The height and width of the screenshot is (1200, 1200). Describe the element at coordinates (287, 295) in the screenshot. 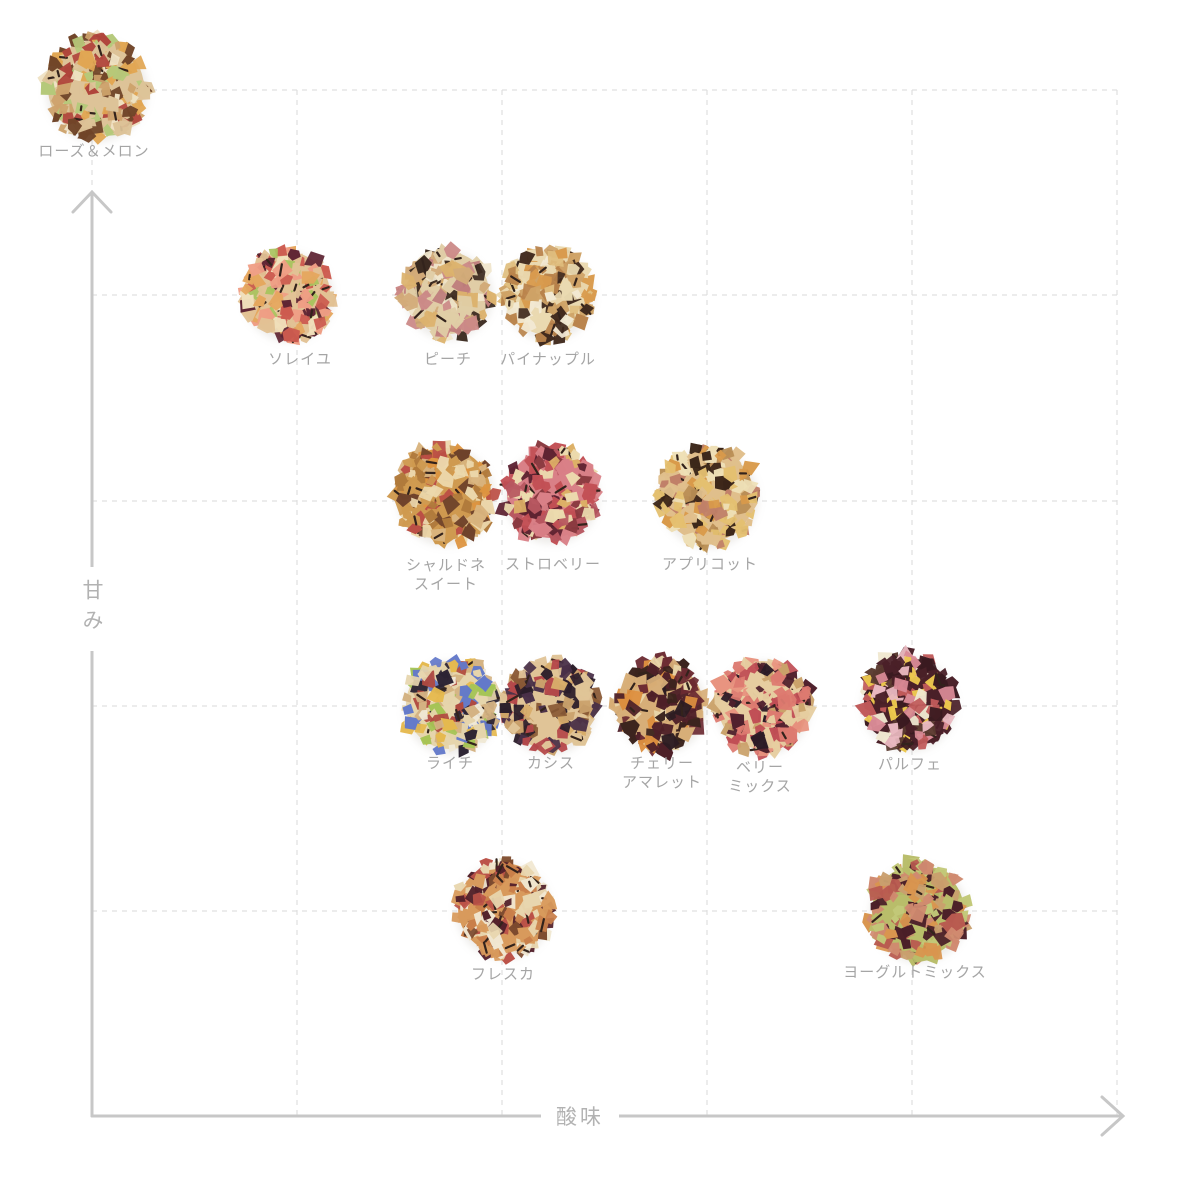

I see `tea-blend-soleil` at that location.